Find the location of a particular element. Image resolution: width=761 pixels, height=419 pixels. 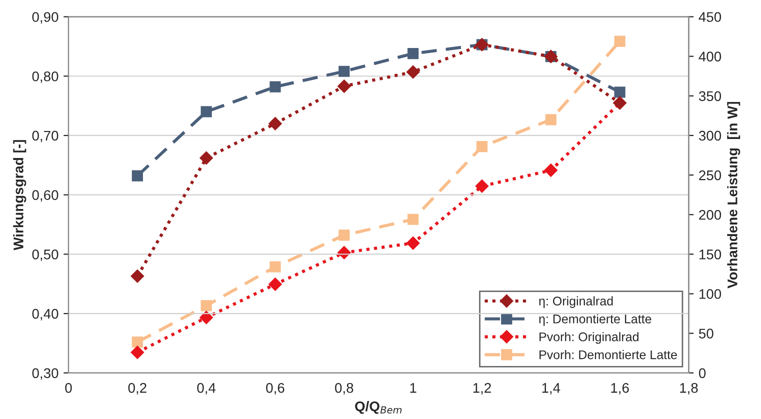

y-tick-label: 0,70 is located at coordinates (45, 136).